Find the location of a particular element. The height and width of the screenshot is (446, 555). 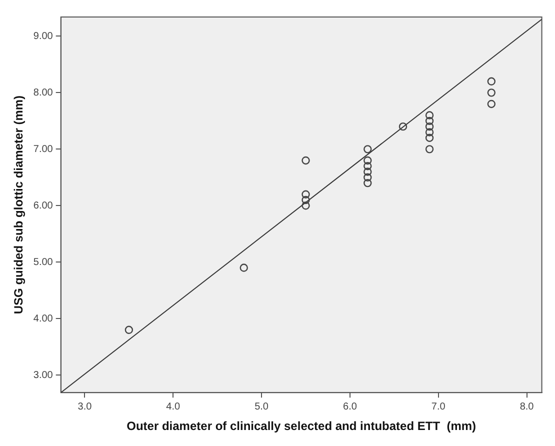

x-tick-label: 3.0 is located at coordinates (85, 406).